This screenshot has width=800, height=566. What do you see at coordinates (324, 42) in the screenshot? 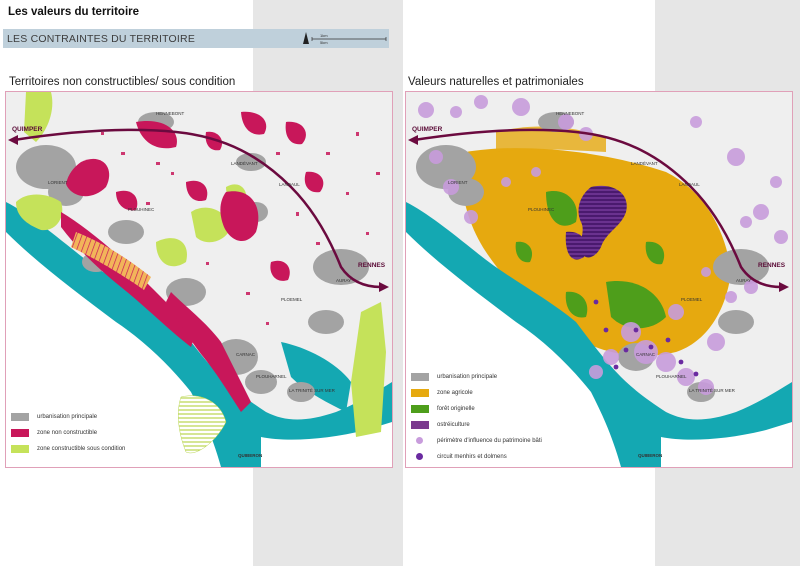
I see `scale-label-bottom: 5km` at bounding box center [324, 42].